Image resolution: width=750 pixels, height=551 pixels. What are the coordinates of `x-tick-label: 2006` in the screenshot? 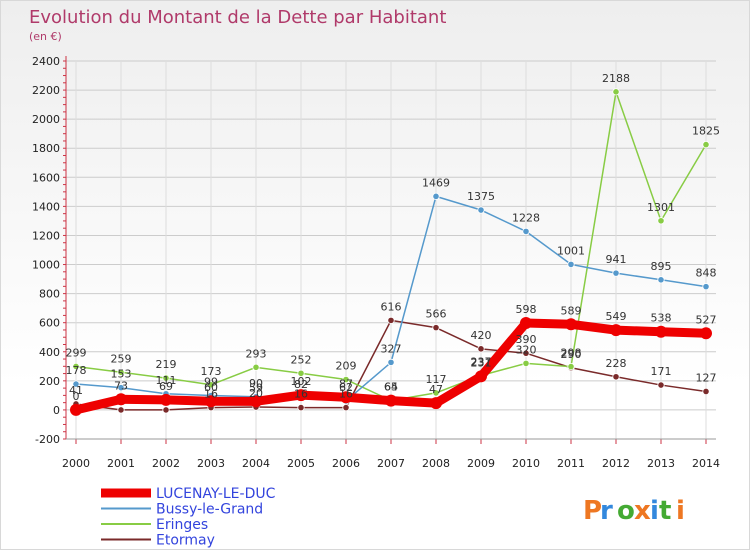 It's located at (346, 463).